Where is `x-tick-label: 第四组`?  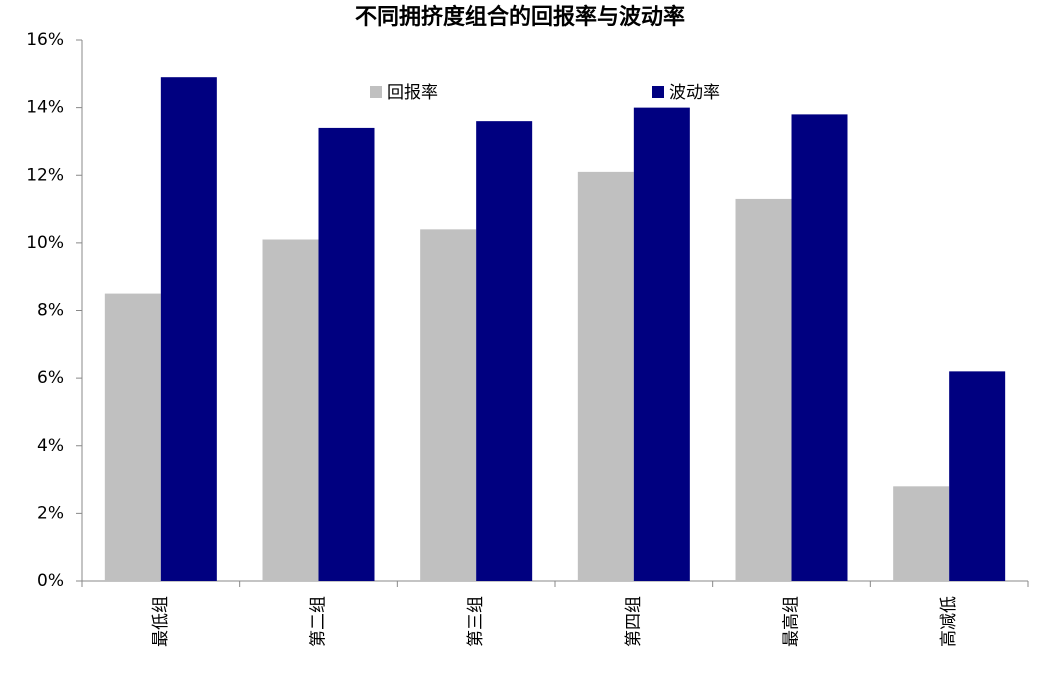 x-tick-label: 第四组 is located at coordinates (634, 621).